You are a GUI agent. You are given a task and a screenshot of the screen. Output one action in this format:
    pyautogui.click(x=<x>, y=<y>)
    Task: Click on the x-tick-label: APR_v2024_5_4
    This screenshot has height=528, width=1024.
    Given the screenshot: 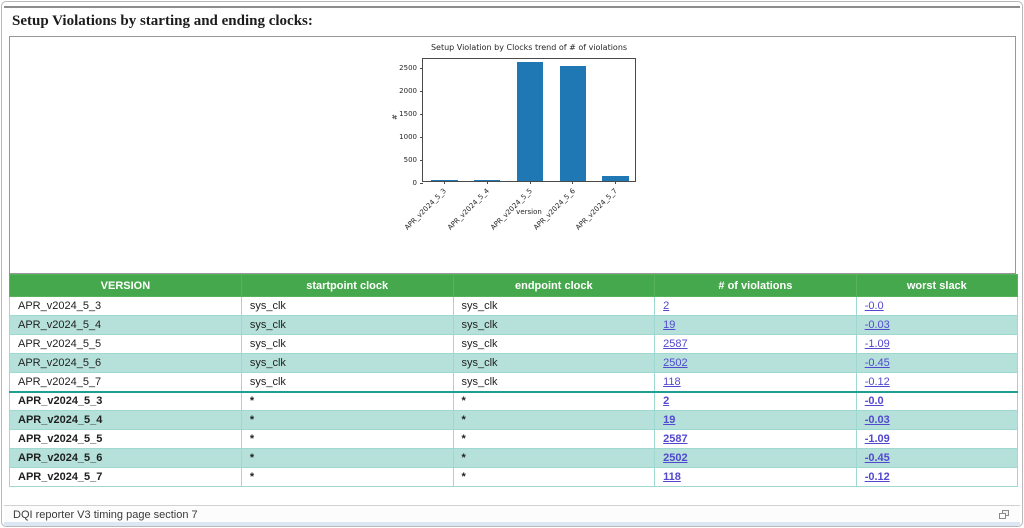 What is the action you would take?
    pyautogui.click(x=468, y=209)
    